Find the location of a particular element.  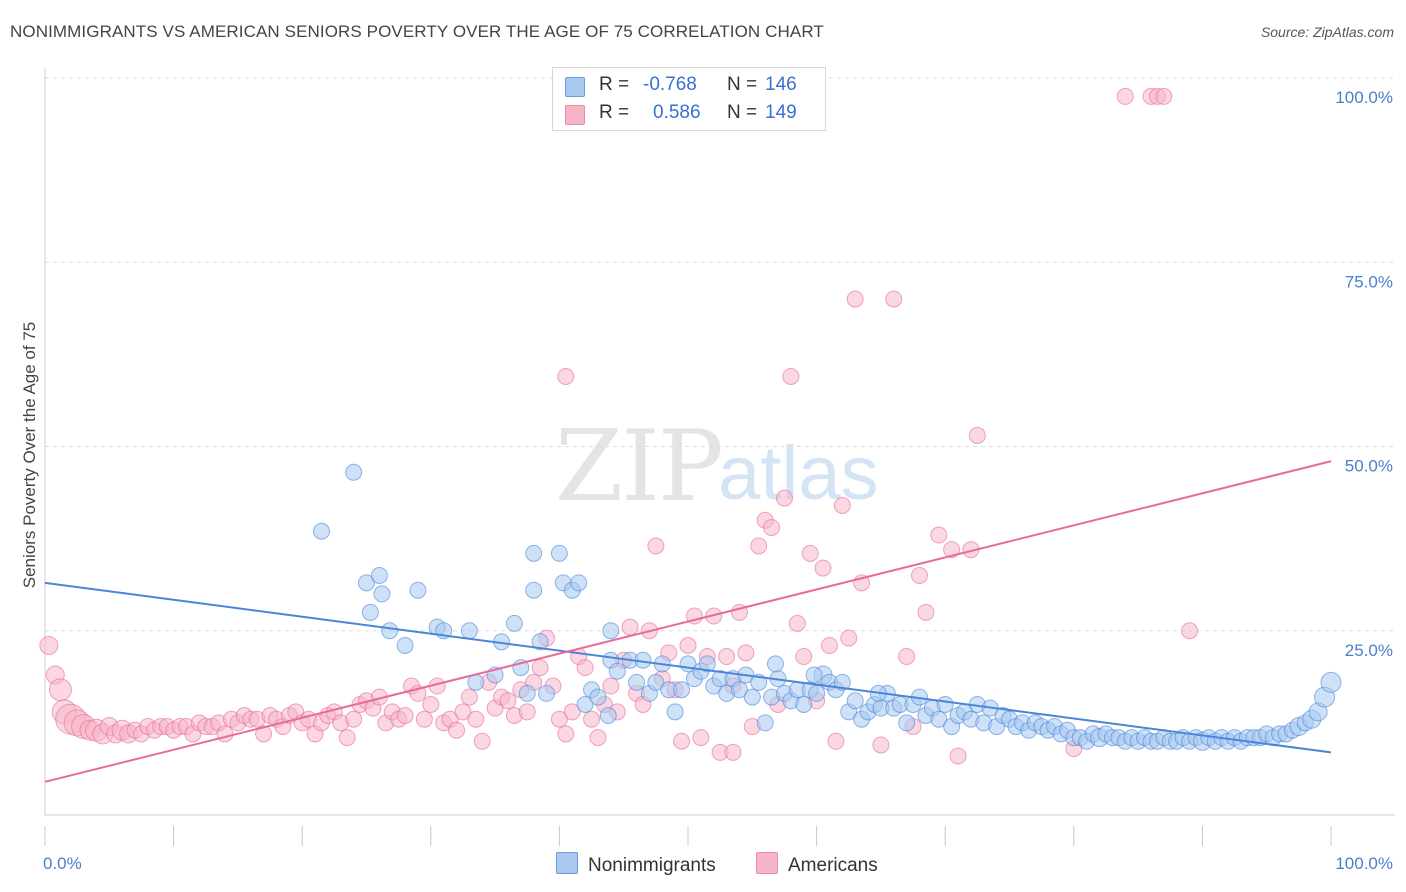

legend-item-americans: Americans is located at coordinates (817, 864).